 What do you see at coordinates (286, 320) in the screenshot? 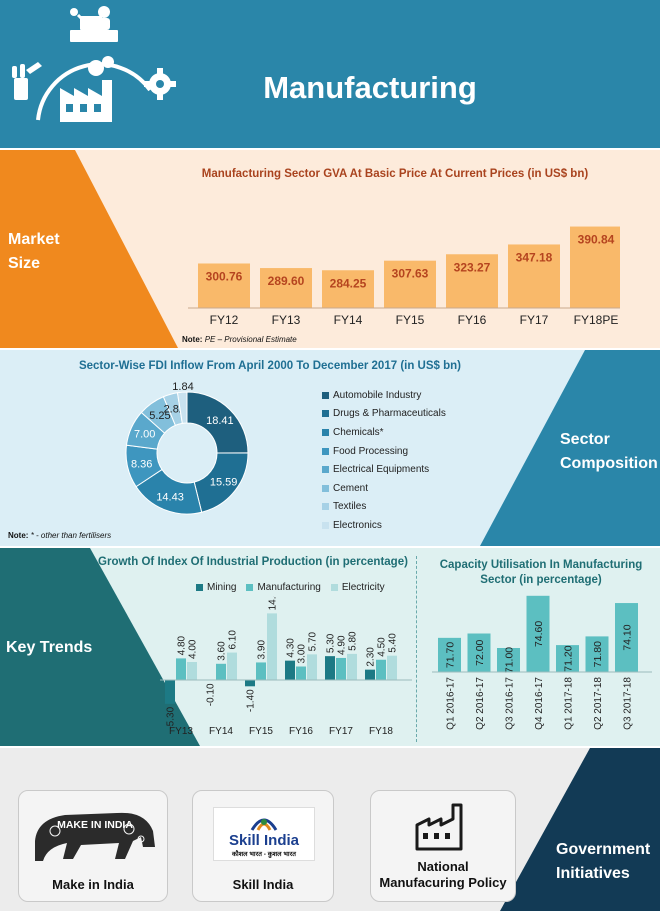
I see `gva-category-label: FY13` at bounding box center [286, 320].